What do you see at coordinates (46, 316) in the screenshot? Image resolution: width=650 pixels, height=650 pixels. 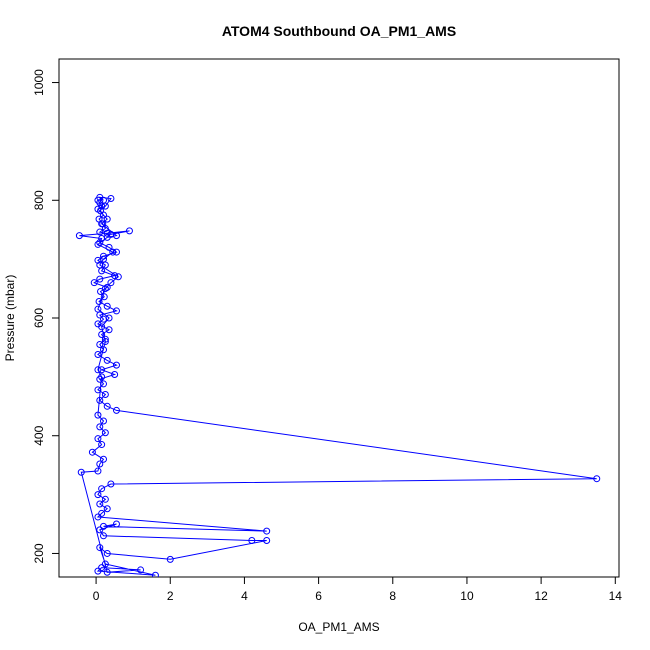 I see `y-axis: 200 400 600 800 1000` at bounding box center [46, 316].